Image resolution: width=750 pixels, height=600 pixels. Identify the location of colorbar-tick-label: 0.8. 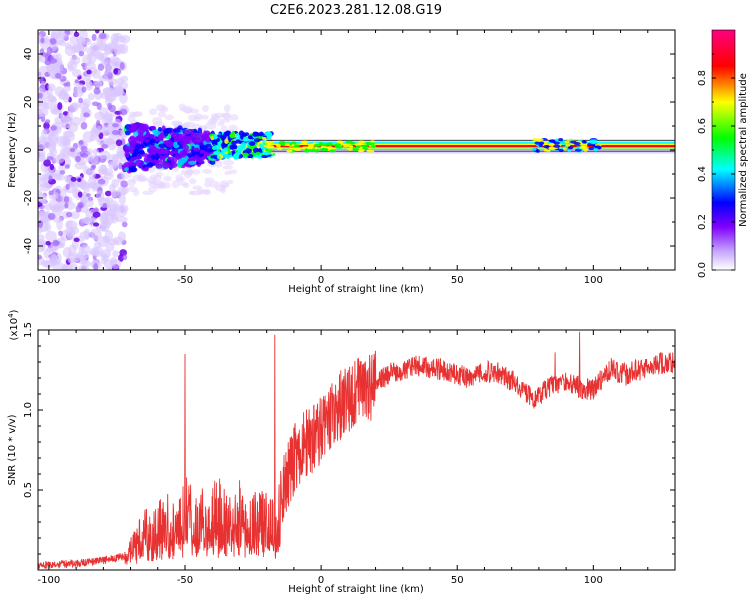
(702, 78).